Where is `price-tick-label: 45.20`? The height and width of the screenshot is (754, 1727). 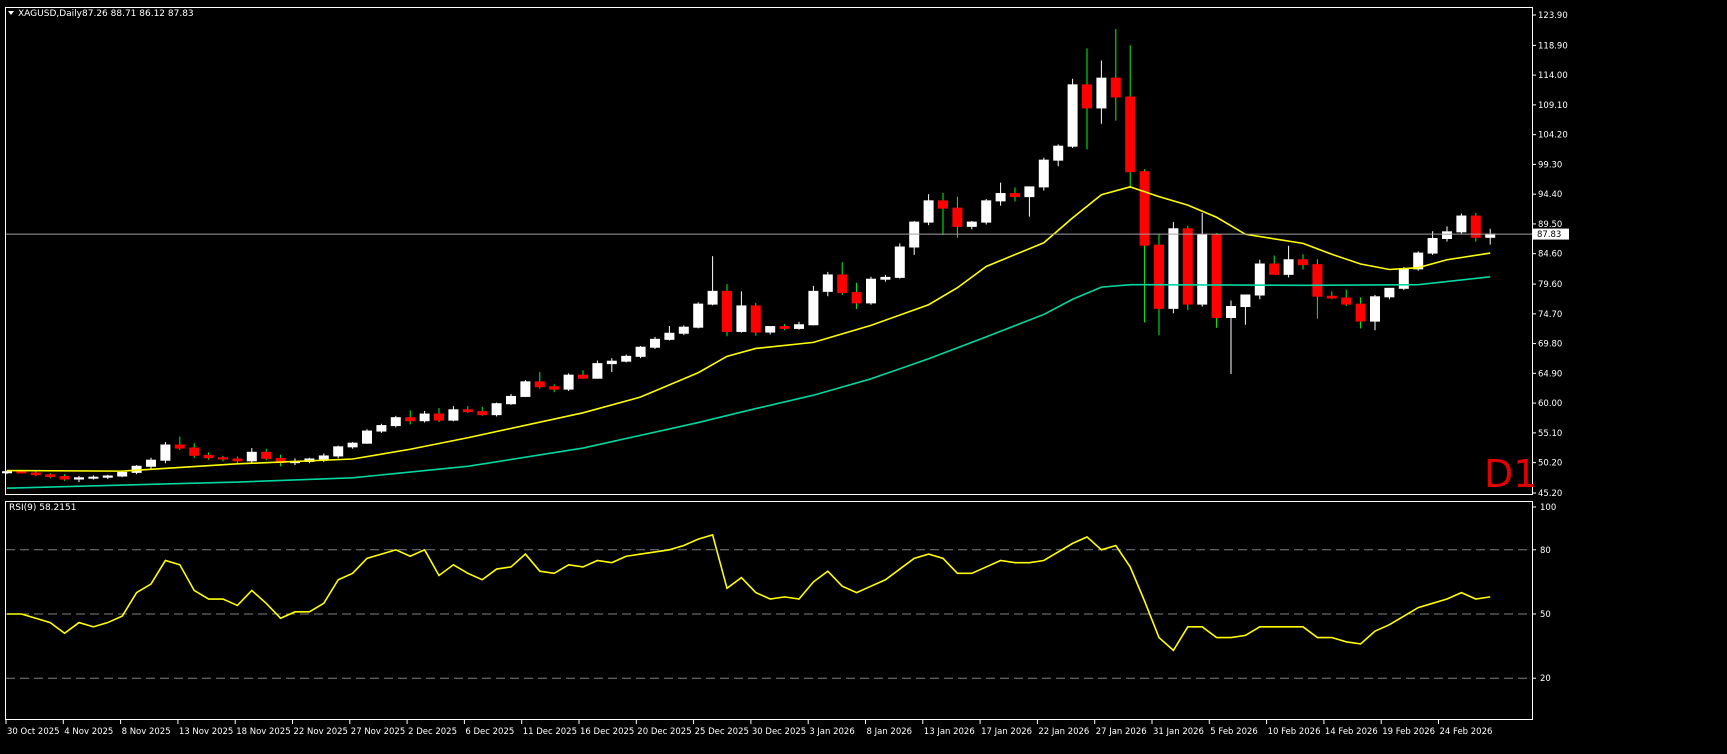 price-tick-label: 45.20 is located at coordinates (1550, 494).